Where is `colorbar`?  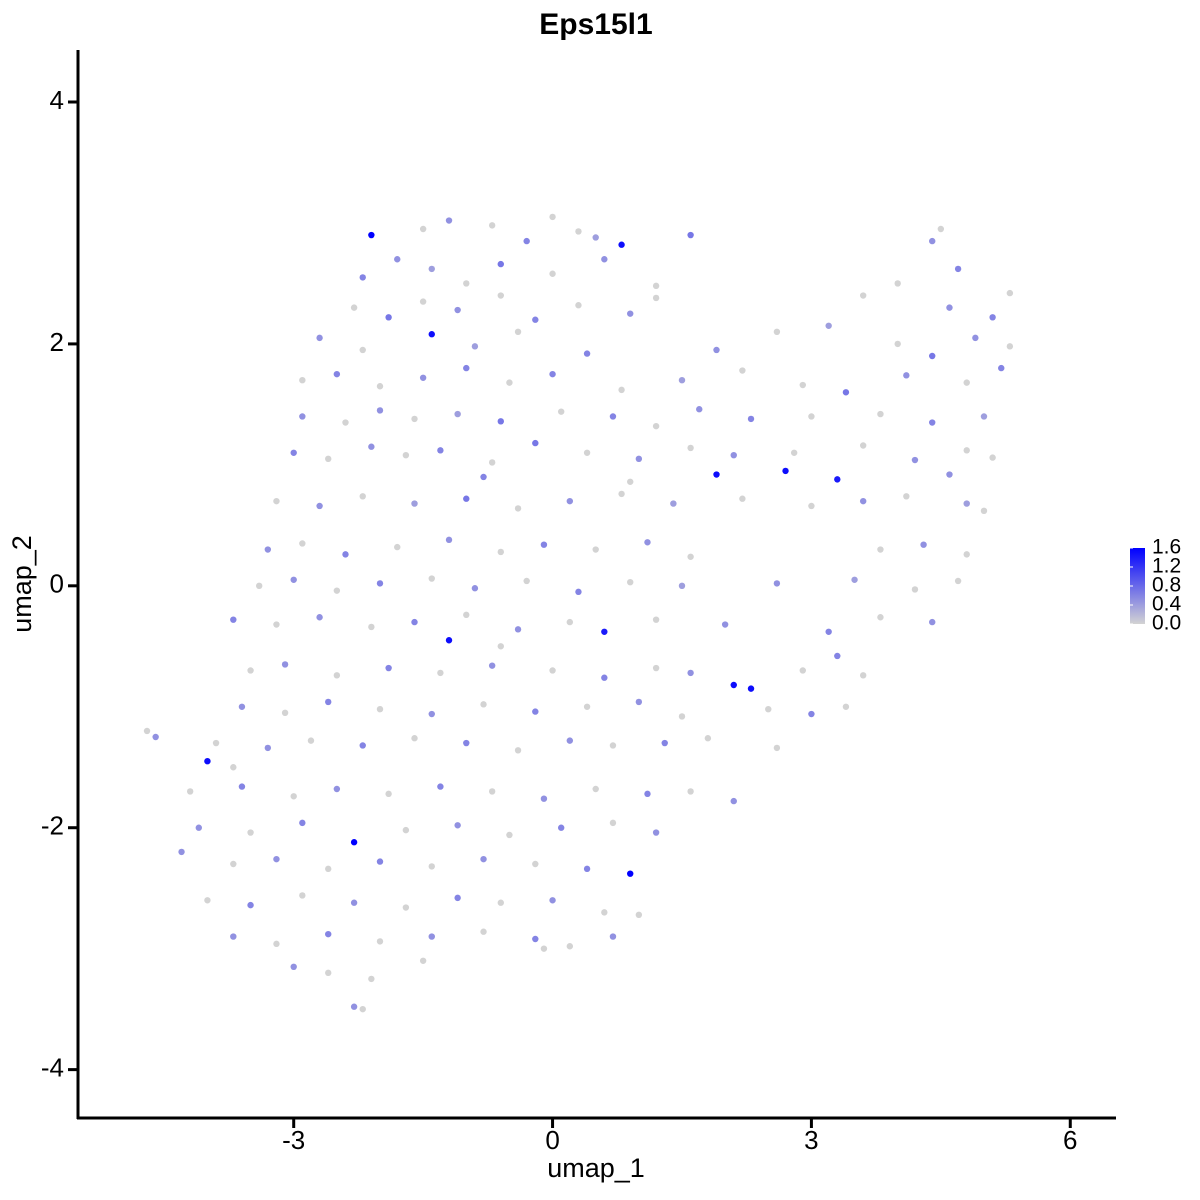 colorbar is located at coordinates (1137, 586).